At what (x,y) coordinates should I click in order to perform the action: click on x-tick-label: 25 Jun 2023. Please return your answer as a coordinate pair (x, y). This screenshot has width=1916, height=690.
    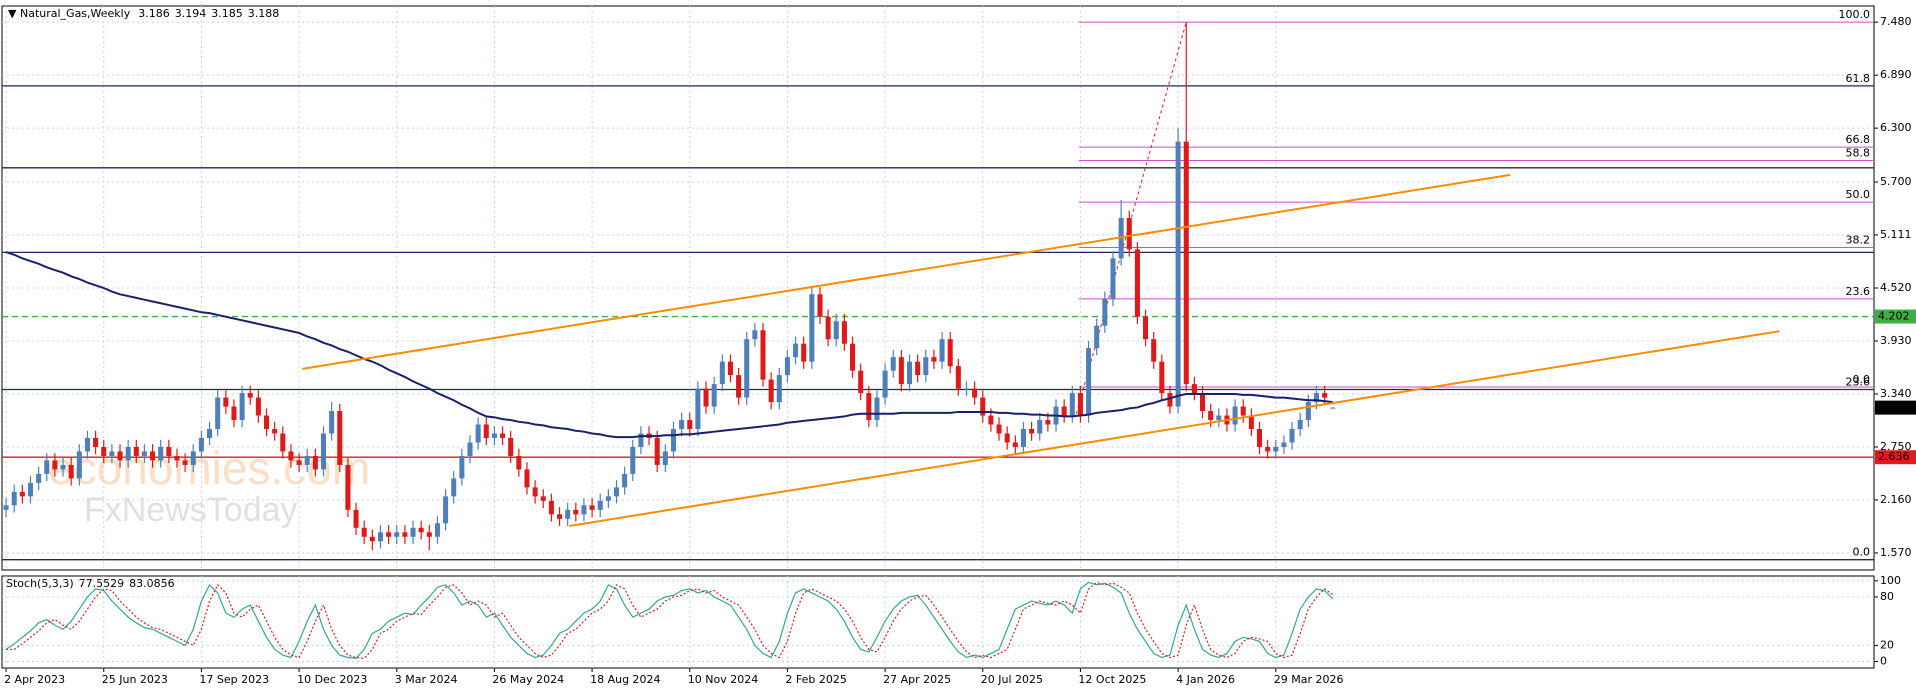
    Looking at the image, I should click on (135, 679).